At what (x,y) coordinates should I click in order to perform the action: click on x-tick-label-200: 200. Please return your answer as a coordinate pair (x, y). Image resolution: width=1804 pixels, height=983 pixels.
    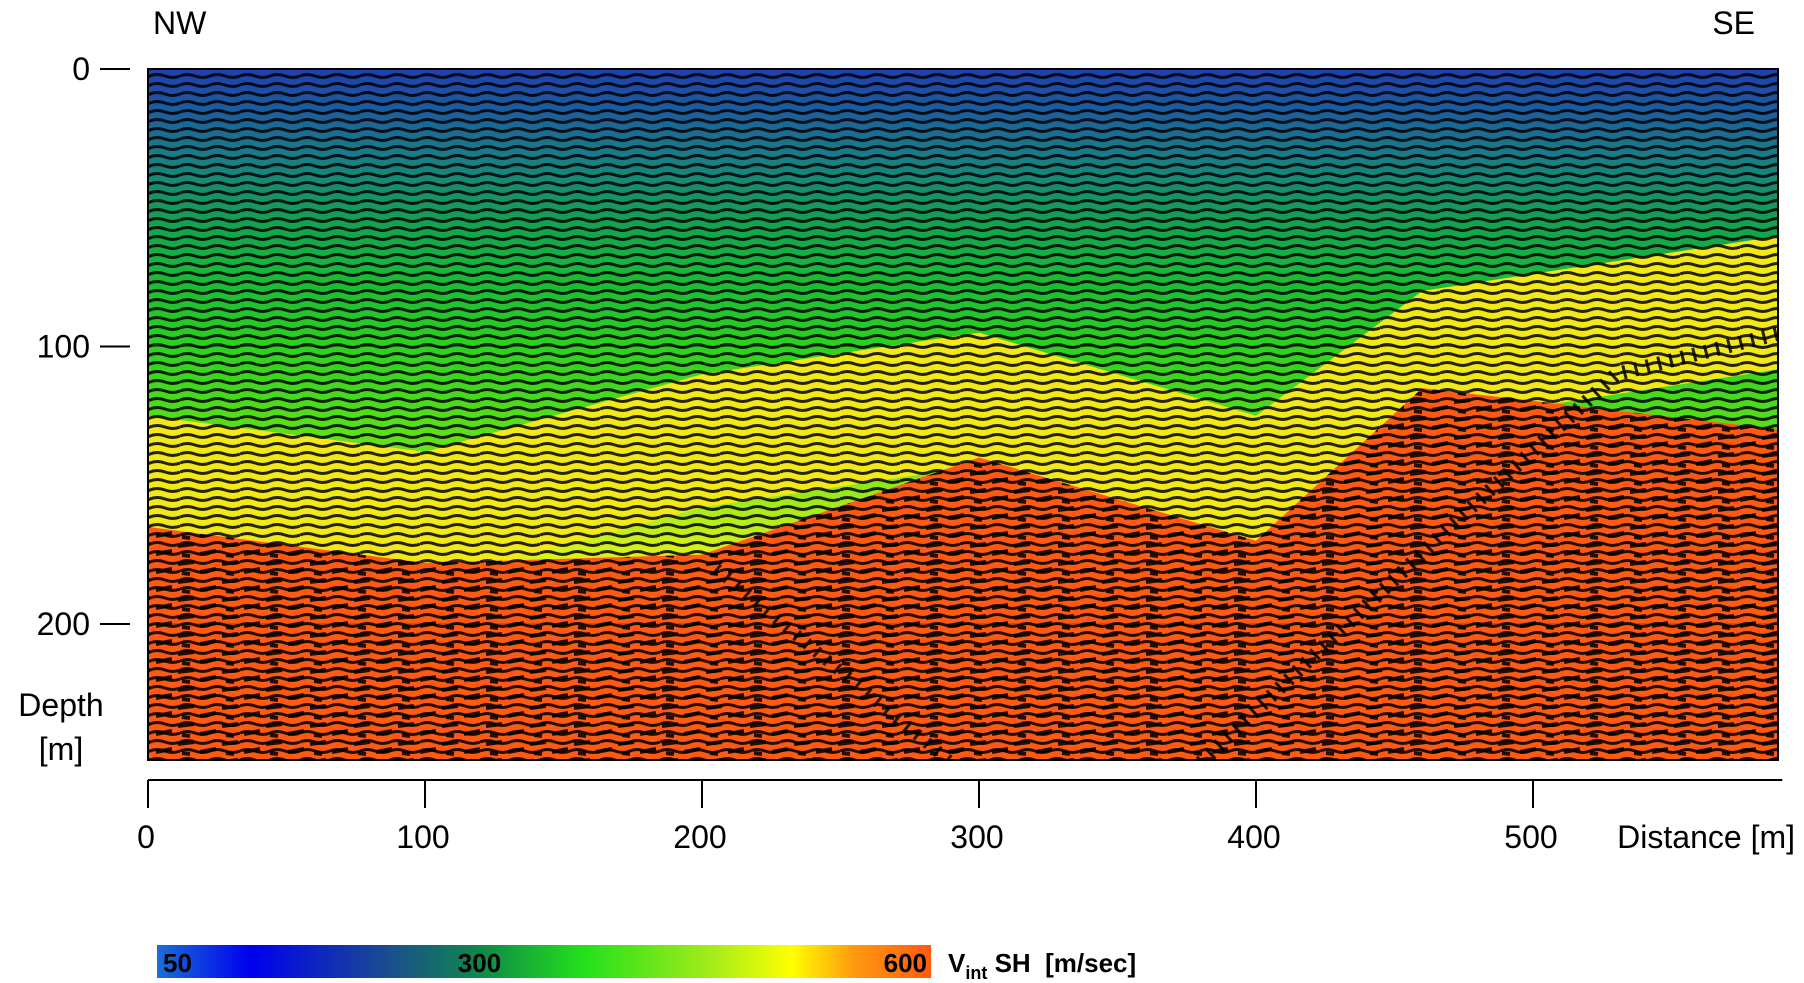
    Looking at the image, I should click on (699, 837).